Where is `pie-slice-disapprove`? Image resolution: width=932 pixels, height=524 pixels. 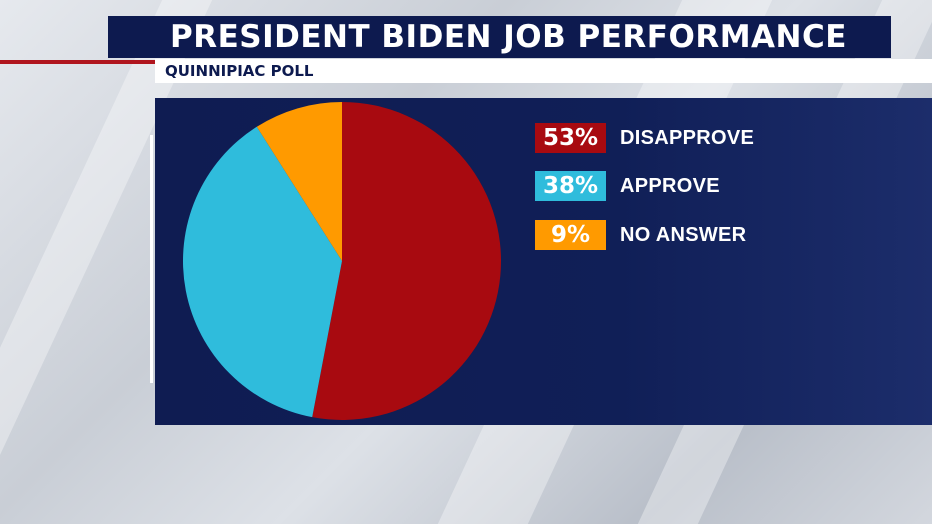 pie-slice-disapprove is located at coordinates (406, 261).